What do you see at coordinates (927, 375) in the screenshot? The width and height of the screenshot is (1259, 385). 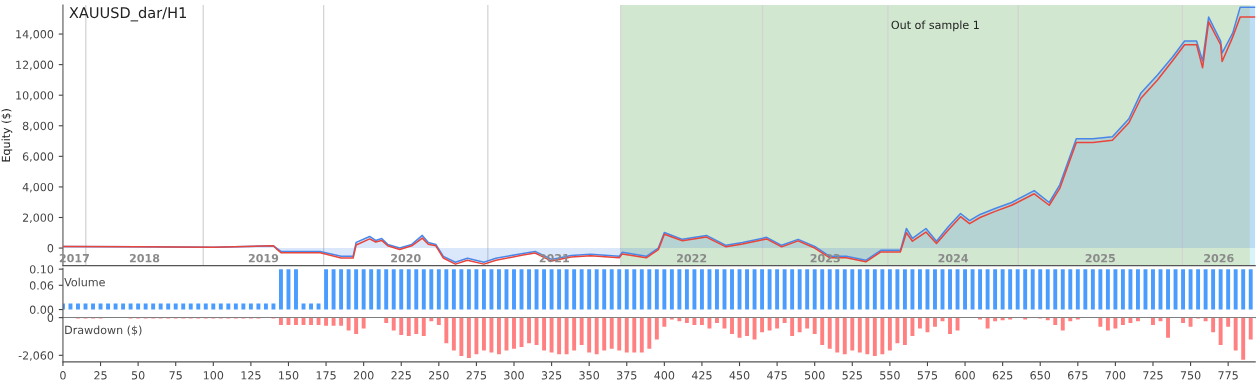 I see `x-tick-label: 575` at bounding box center [927, 375].